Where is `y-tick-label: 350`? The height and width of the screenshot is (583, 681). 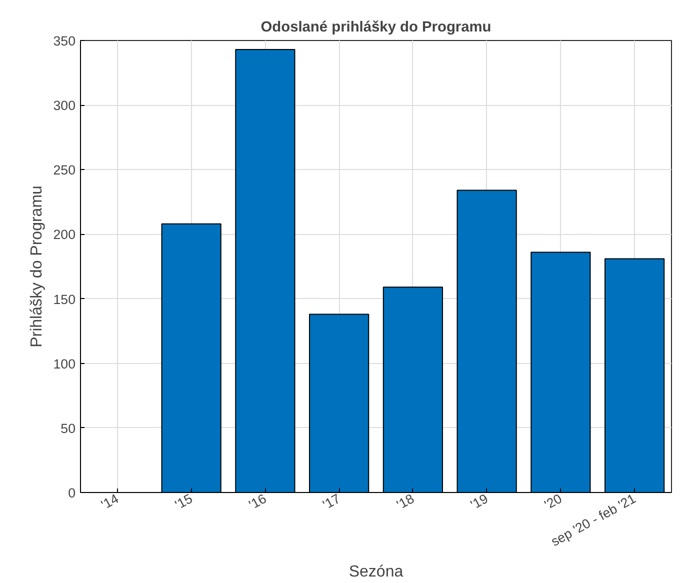 y-tick-label: 350 is located at coordinates (64, 41).